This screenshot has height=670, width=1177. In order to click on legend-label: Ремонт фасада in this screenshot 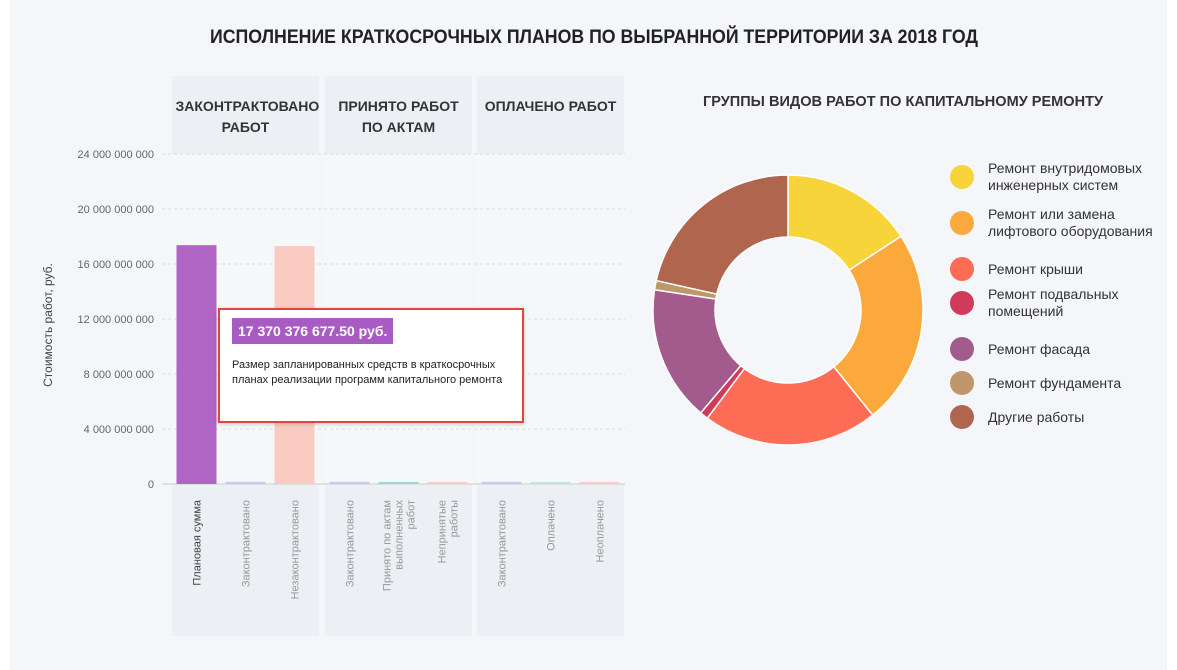, I will do `click(1039, 348)`.